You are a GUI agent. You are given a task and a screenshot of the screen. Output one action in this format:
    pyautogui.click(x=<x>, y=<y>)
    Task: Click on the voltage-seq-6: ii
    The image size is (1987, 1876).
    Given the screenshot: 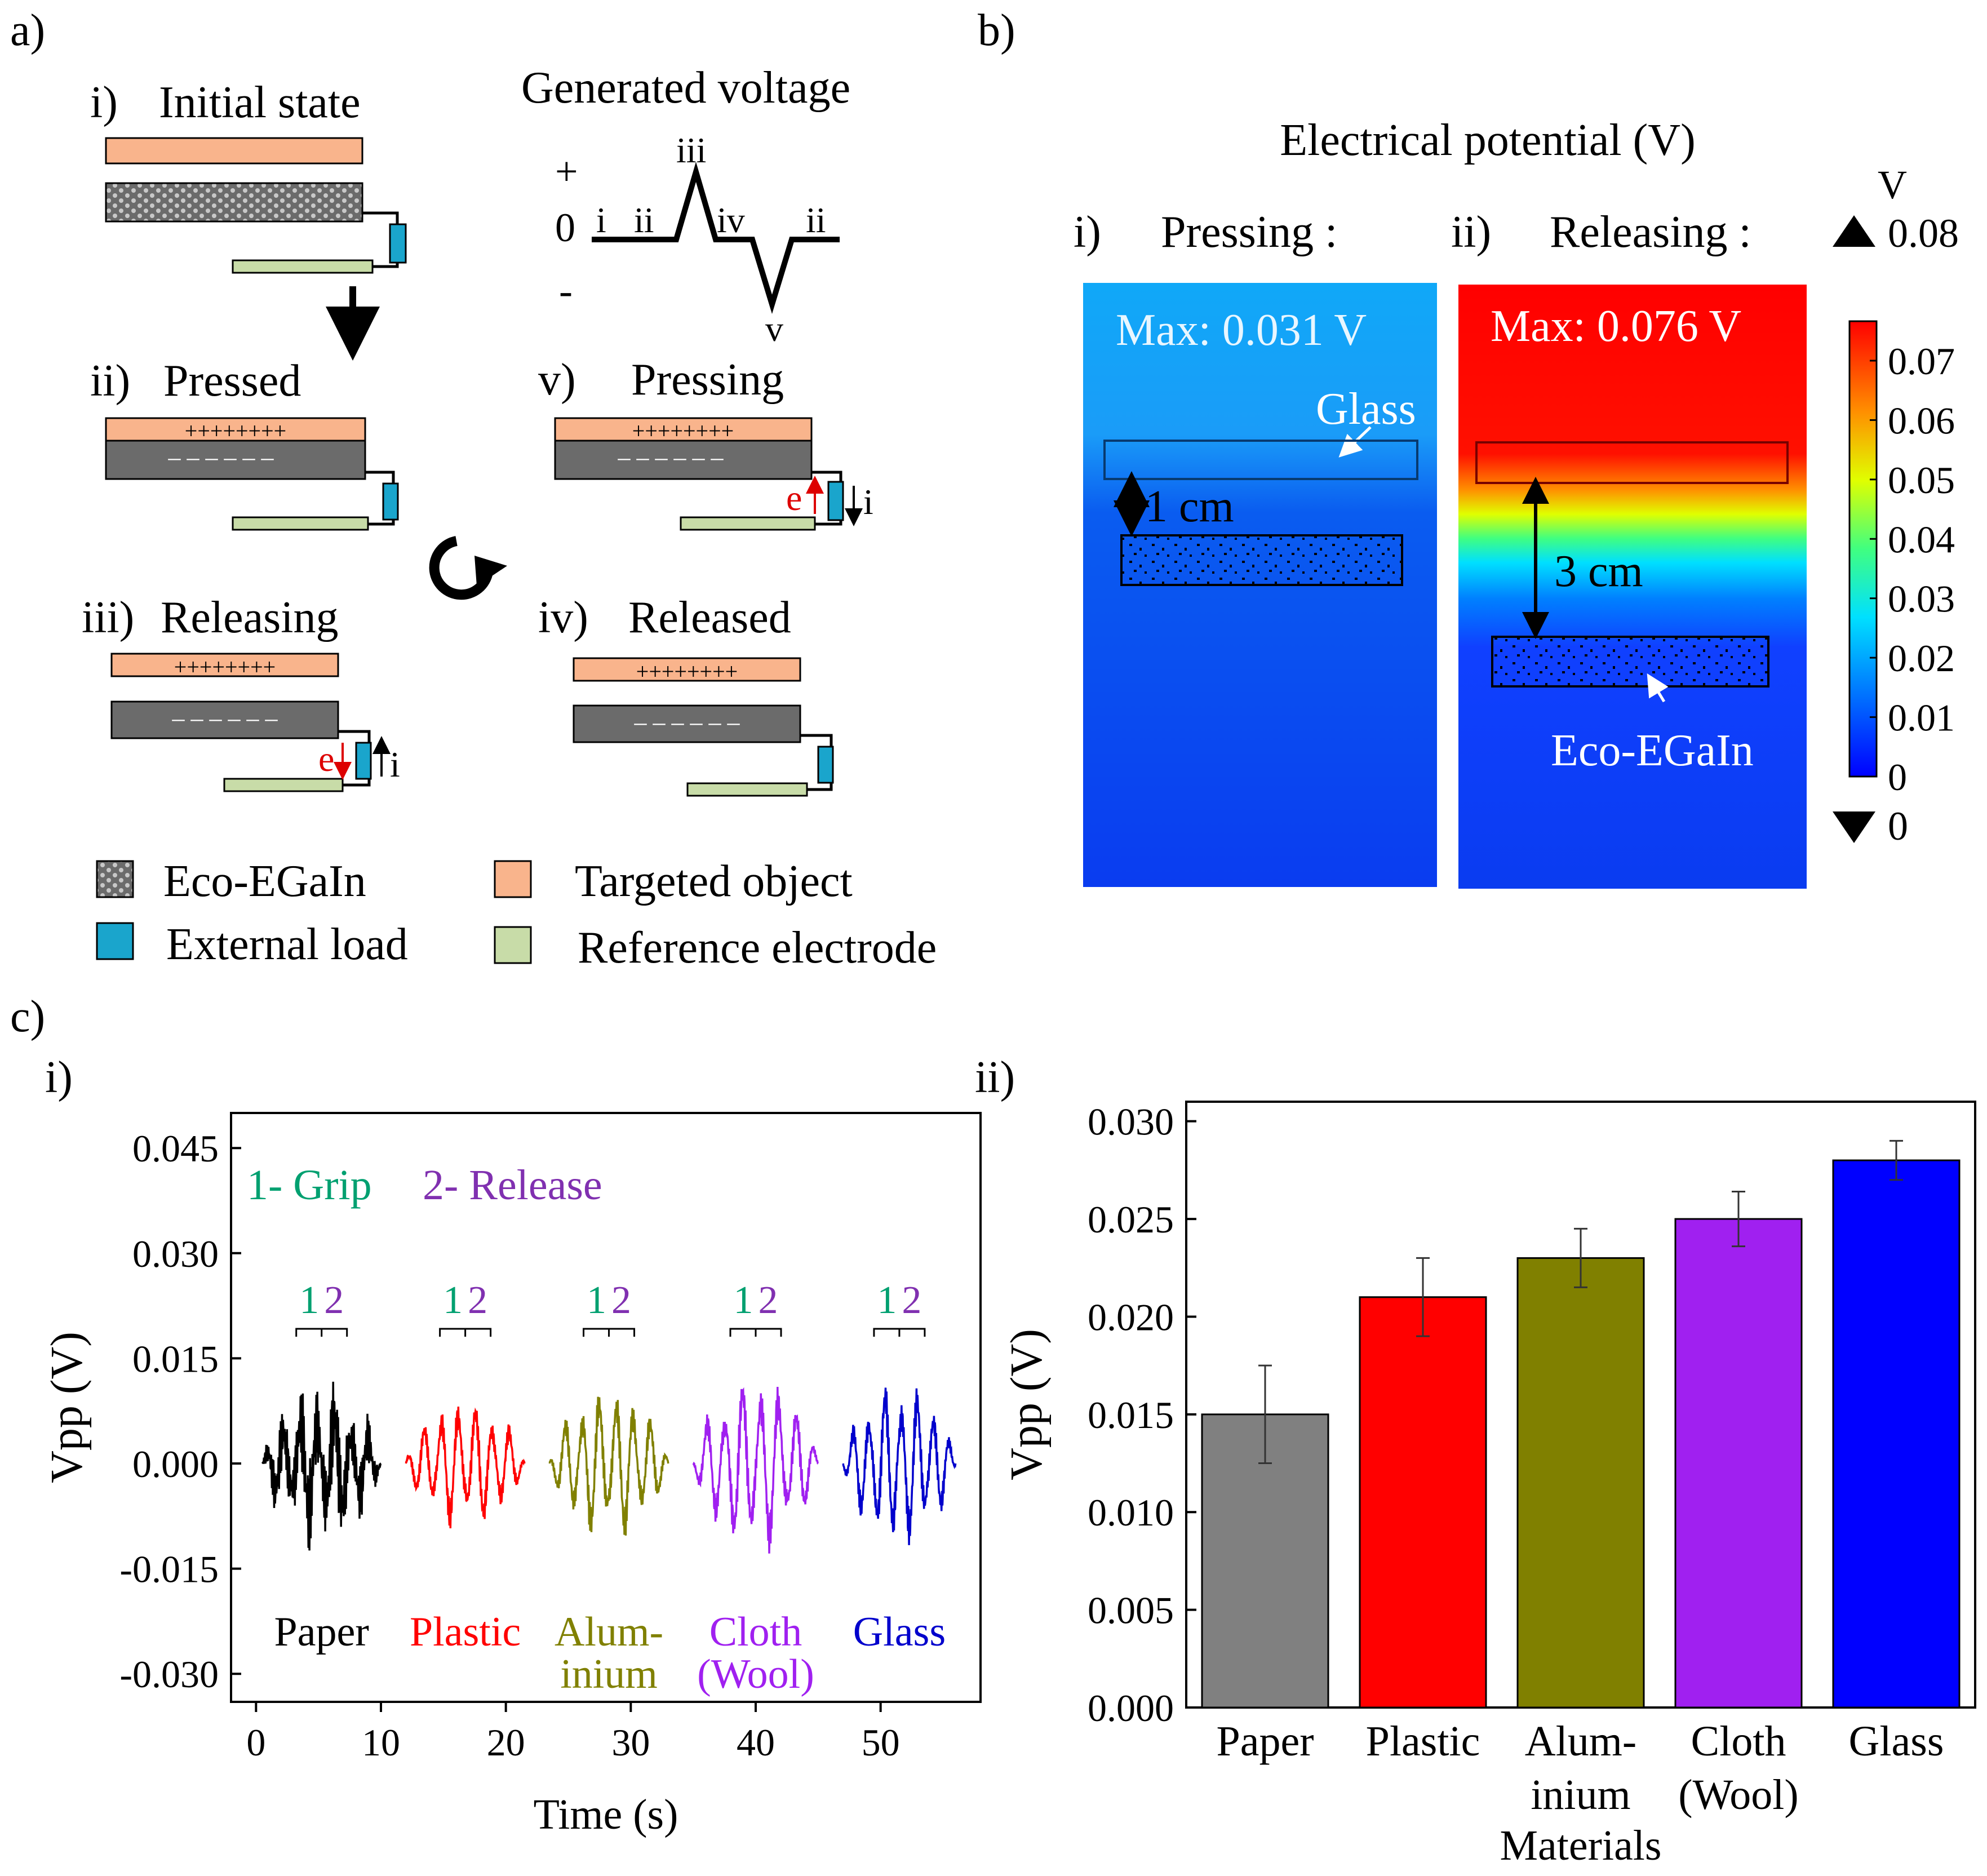 What is the action you would take?
    pyautogui.click(x=816, y=220)
    